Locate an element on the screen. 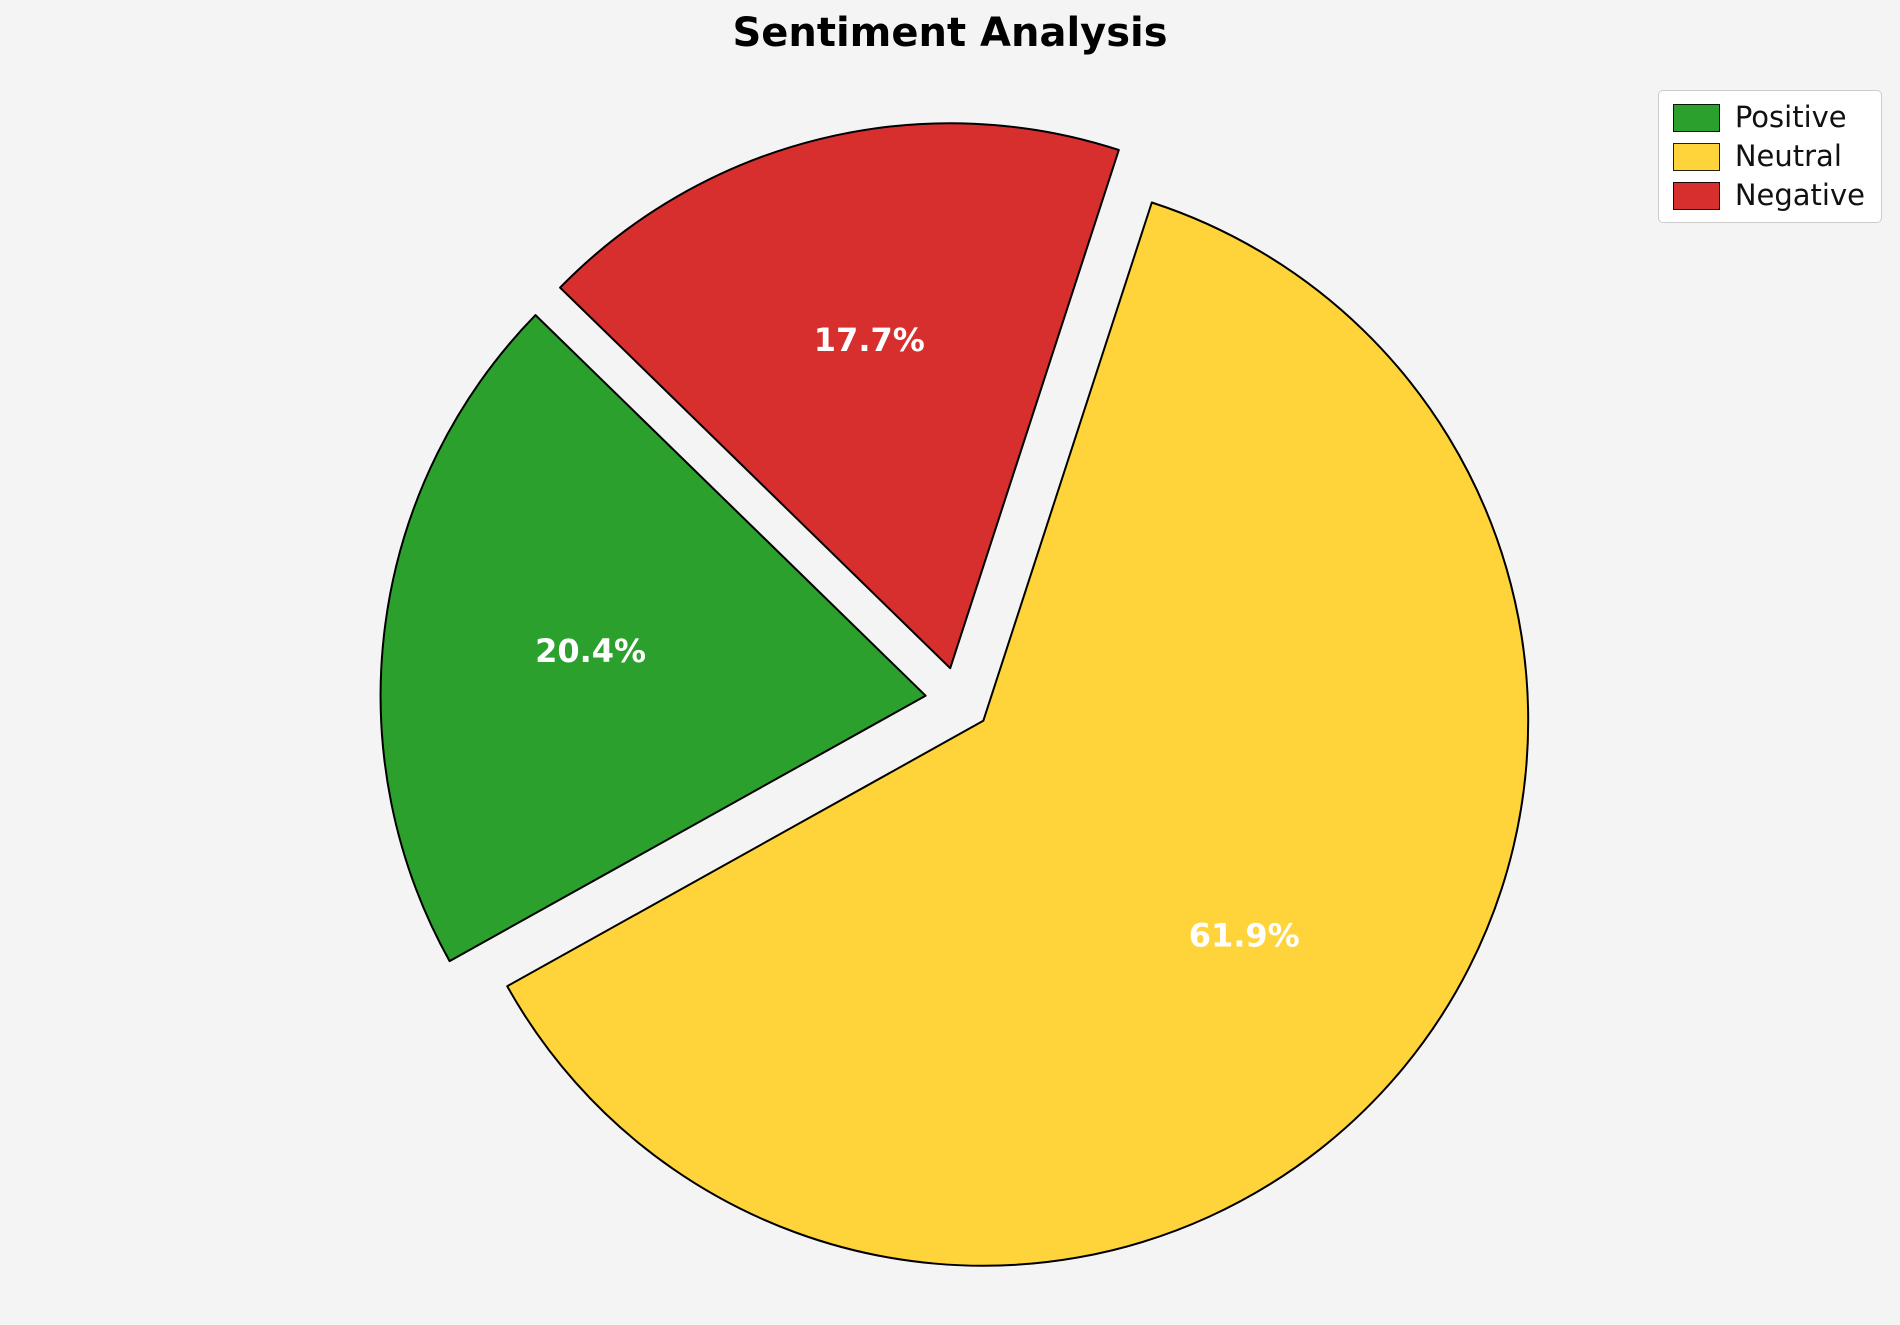  legend-item-positive: Positive is located at coordinates (1768, 117).